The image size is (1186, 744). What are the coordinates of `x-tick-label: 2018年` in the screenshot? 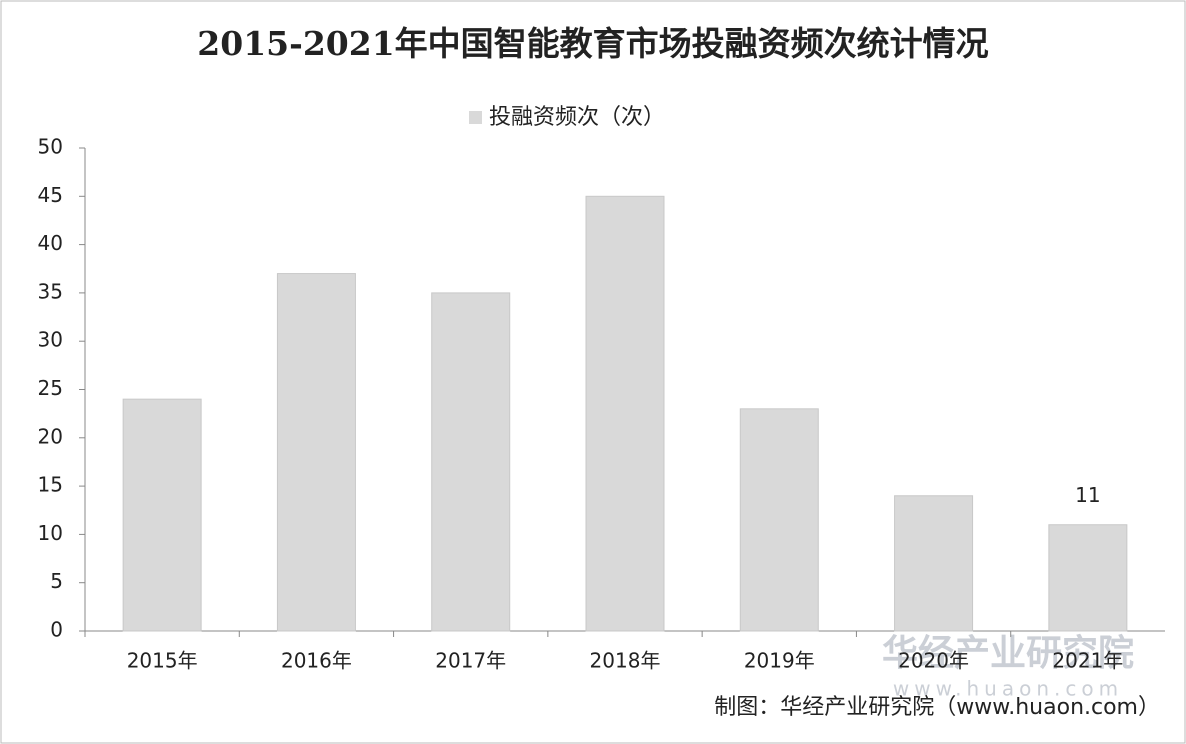 It's located at (625, 661).